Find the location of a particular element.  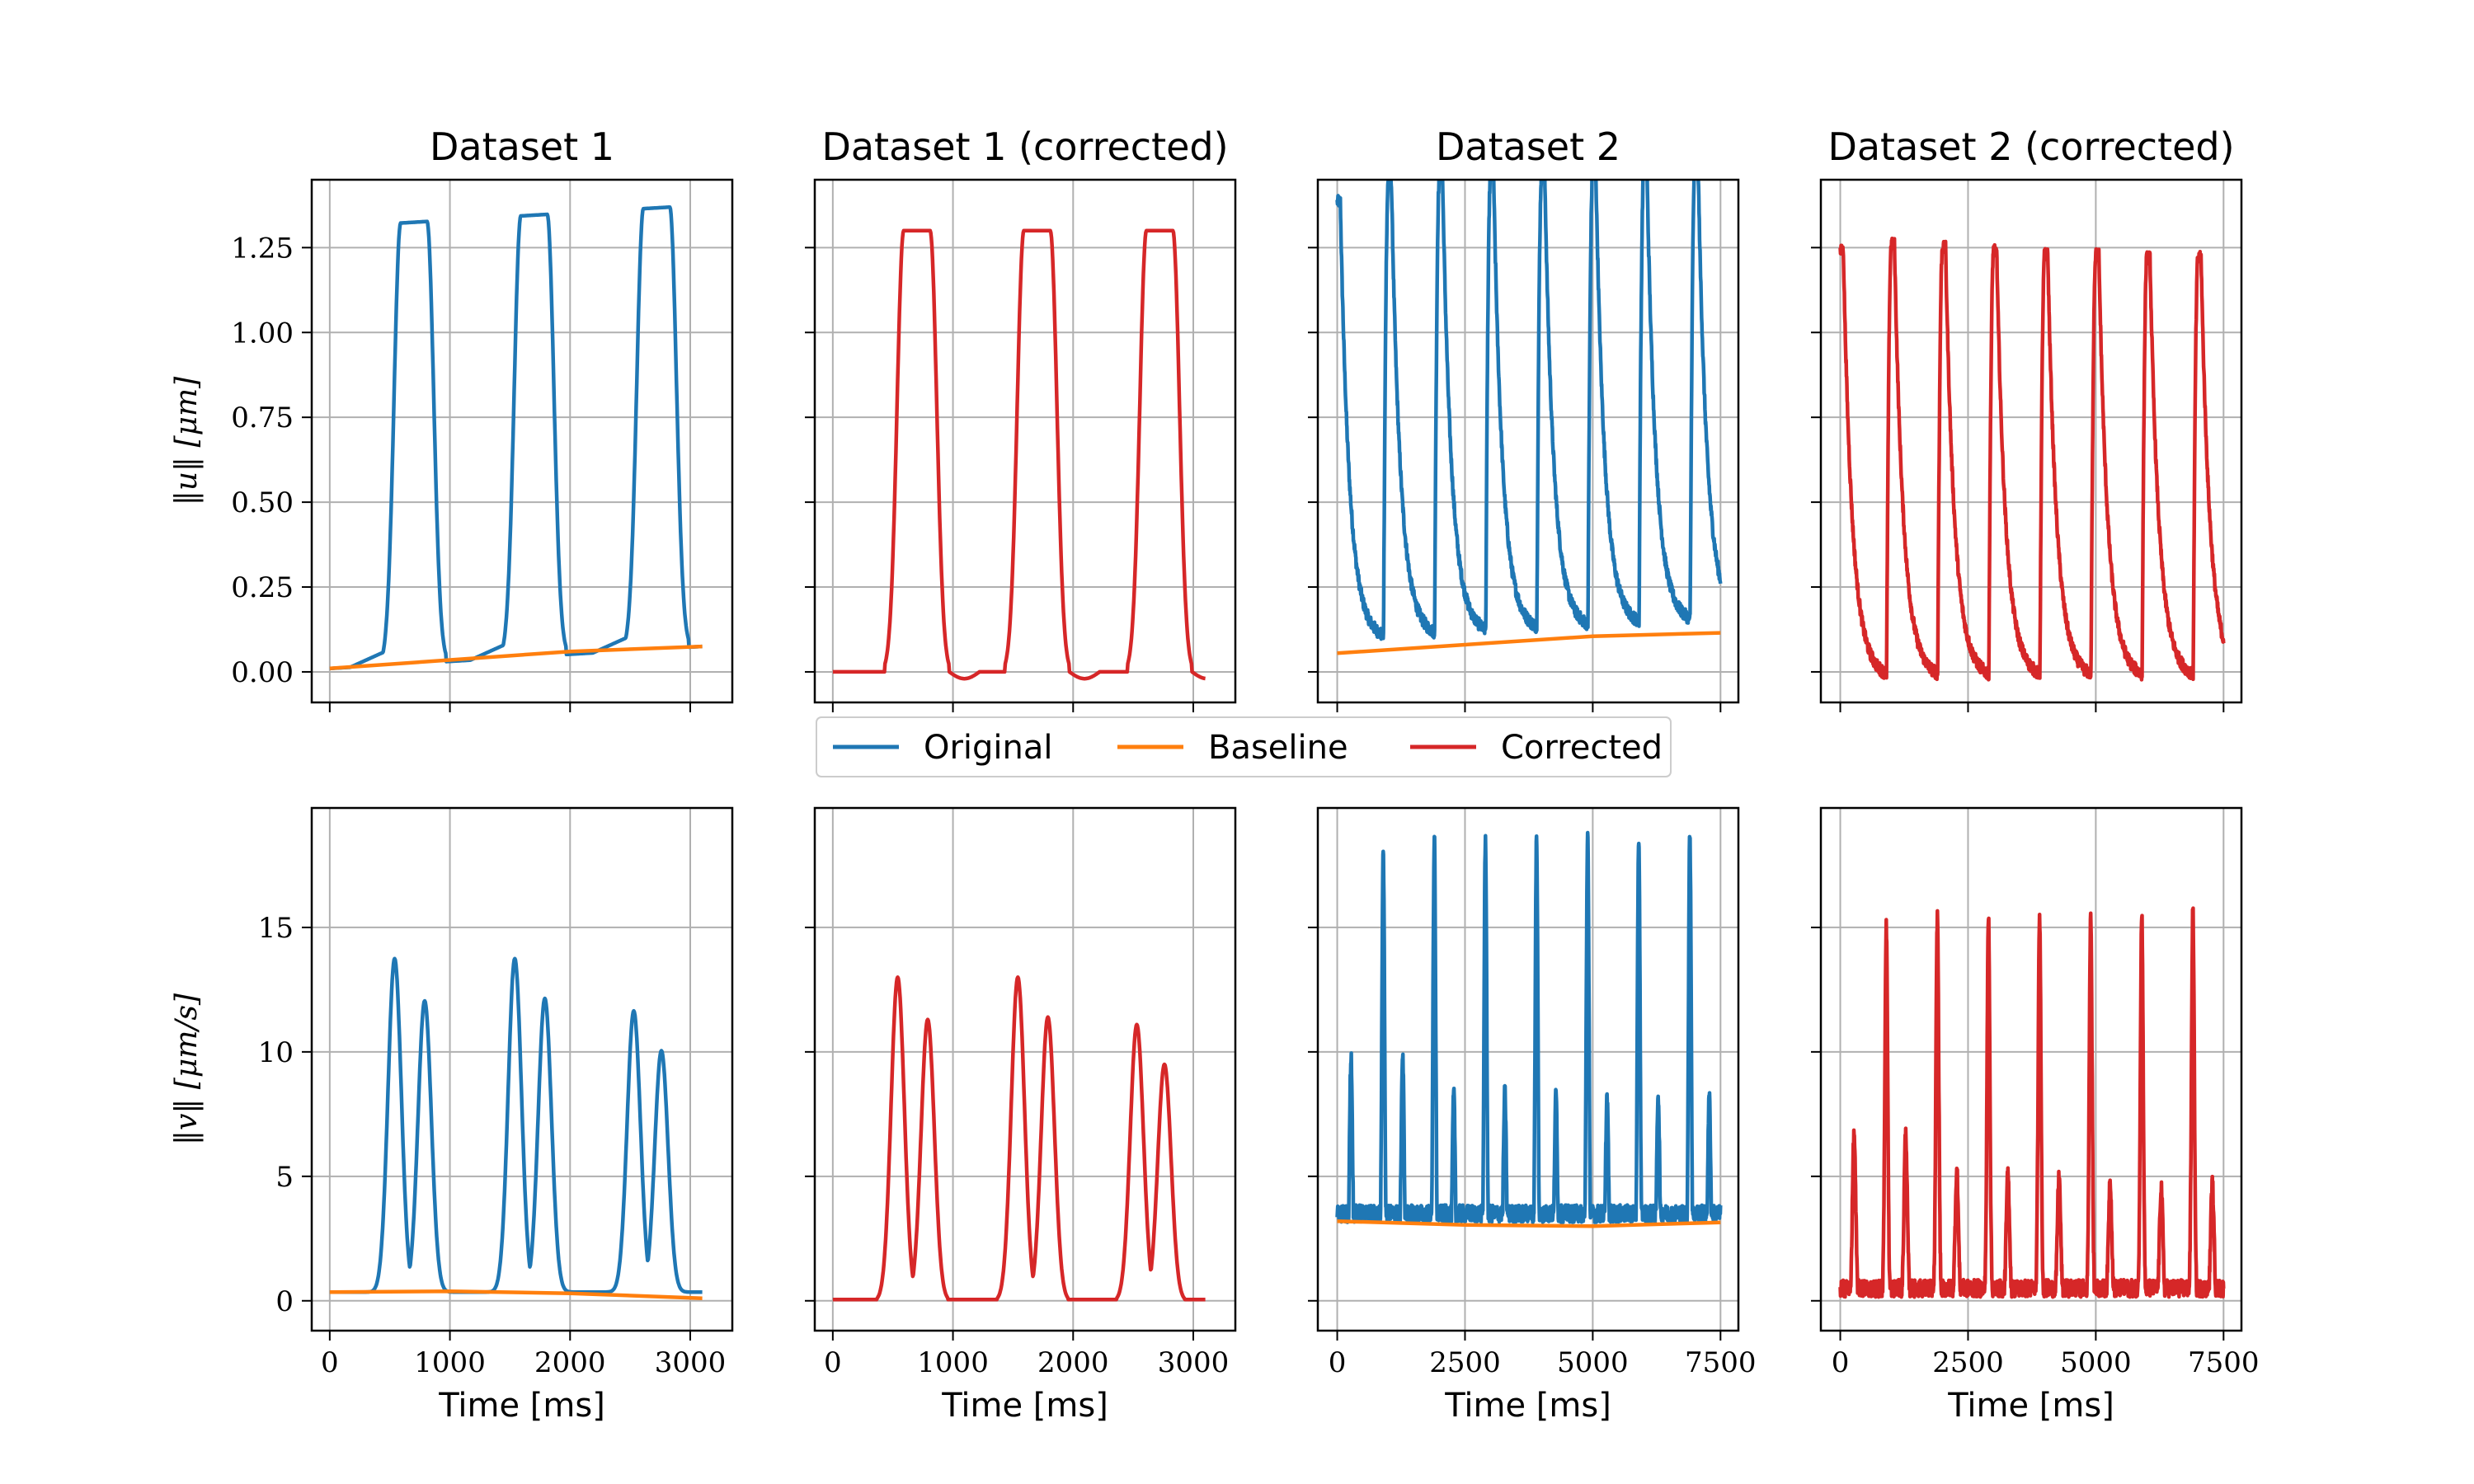

legend-box is located at coordinates (1244, 746).